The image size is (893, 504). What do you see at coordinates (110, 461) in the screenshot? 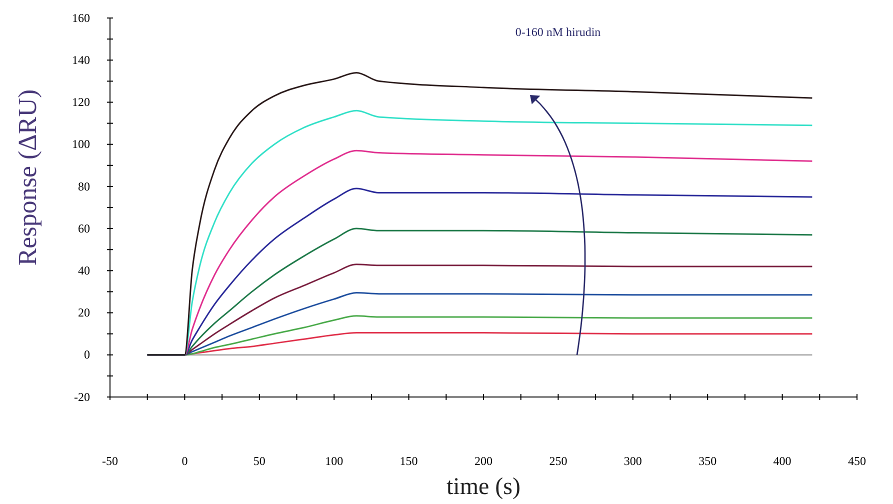
I see `x-tick-label: -50` at bounding box center [110, 461].